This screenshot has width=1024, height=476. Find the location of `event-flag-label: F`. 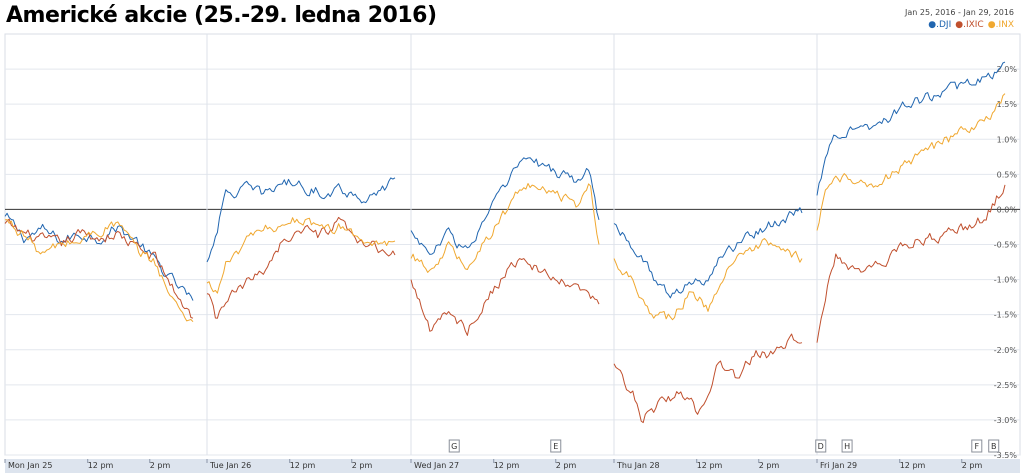

event-flag-label: F is located at coordinates (976, 446).